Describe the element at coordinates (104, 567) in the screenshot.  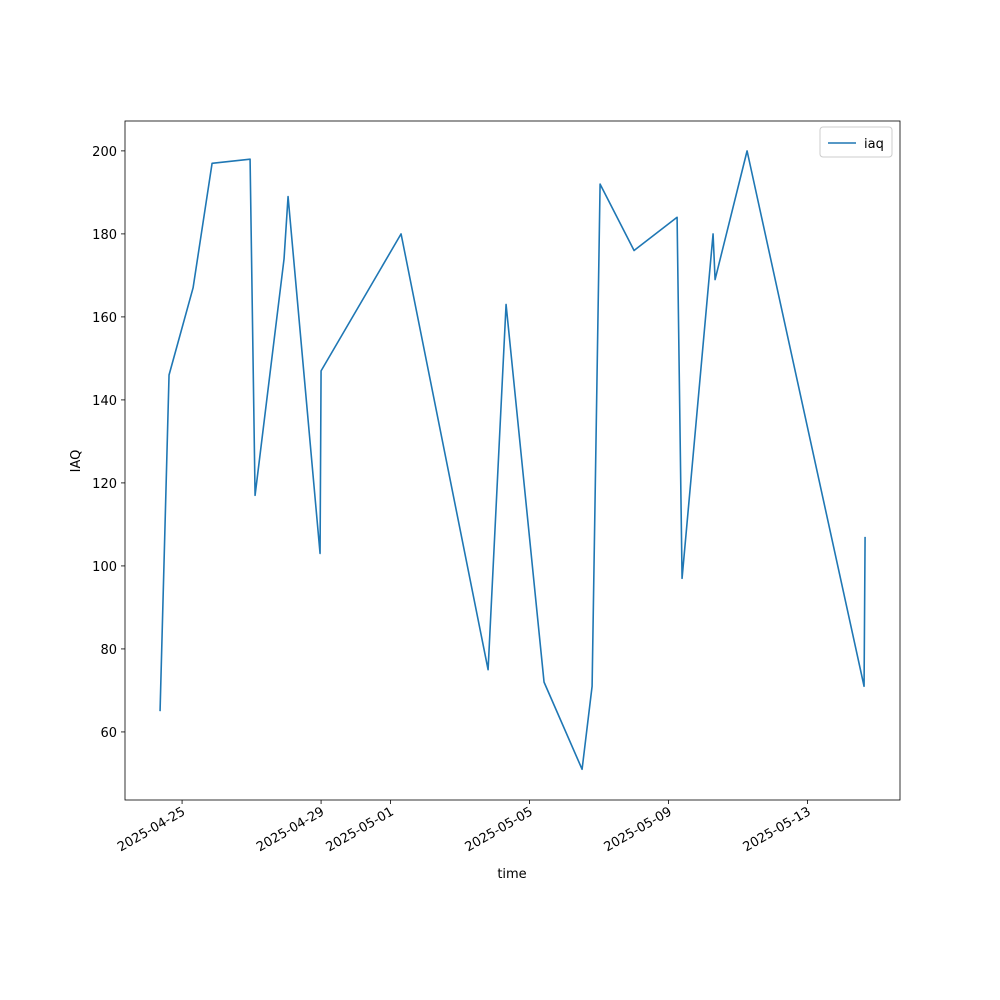
I see `y-tick-label: 100` at that location.